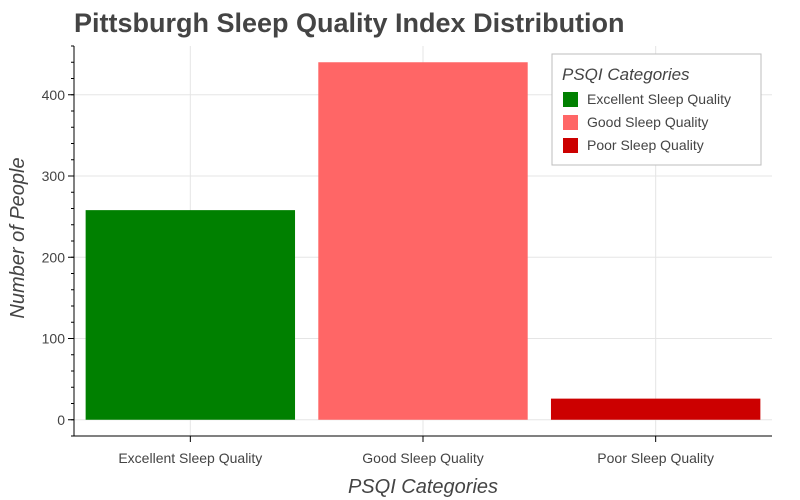  Describe the element at coordinates (422, 458) in the screenshot. I see `x-tick-label: Good Sleep Quality` at that location.